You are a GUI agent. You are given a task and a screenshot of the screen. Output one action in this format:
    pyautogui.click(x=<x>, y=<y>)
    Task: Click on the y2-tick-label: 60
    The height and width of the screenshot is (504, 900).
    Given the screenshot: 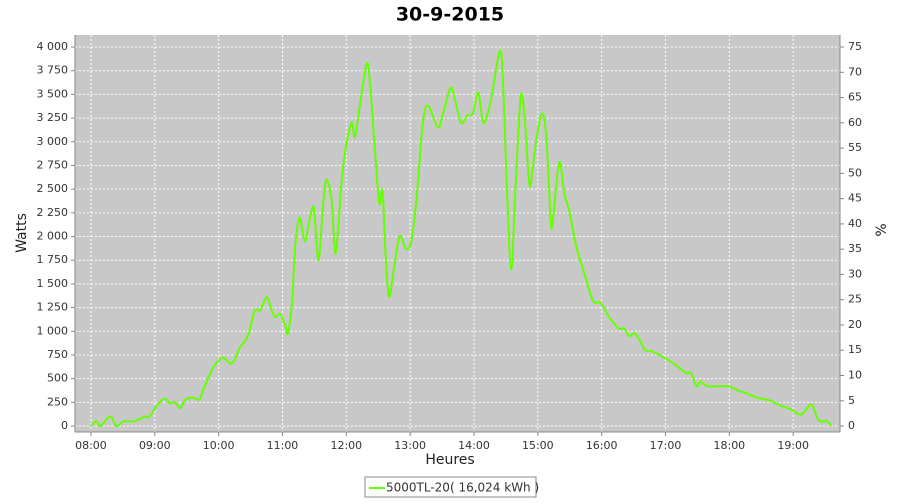 What is the action you would take?
    pyautogui.click(x=855, y=122)
    